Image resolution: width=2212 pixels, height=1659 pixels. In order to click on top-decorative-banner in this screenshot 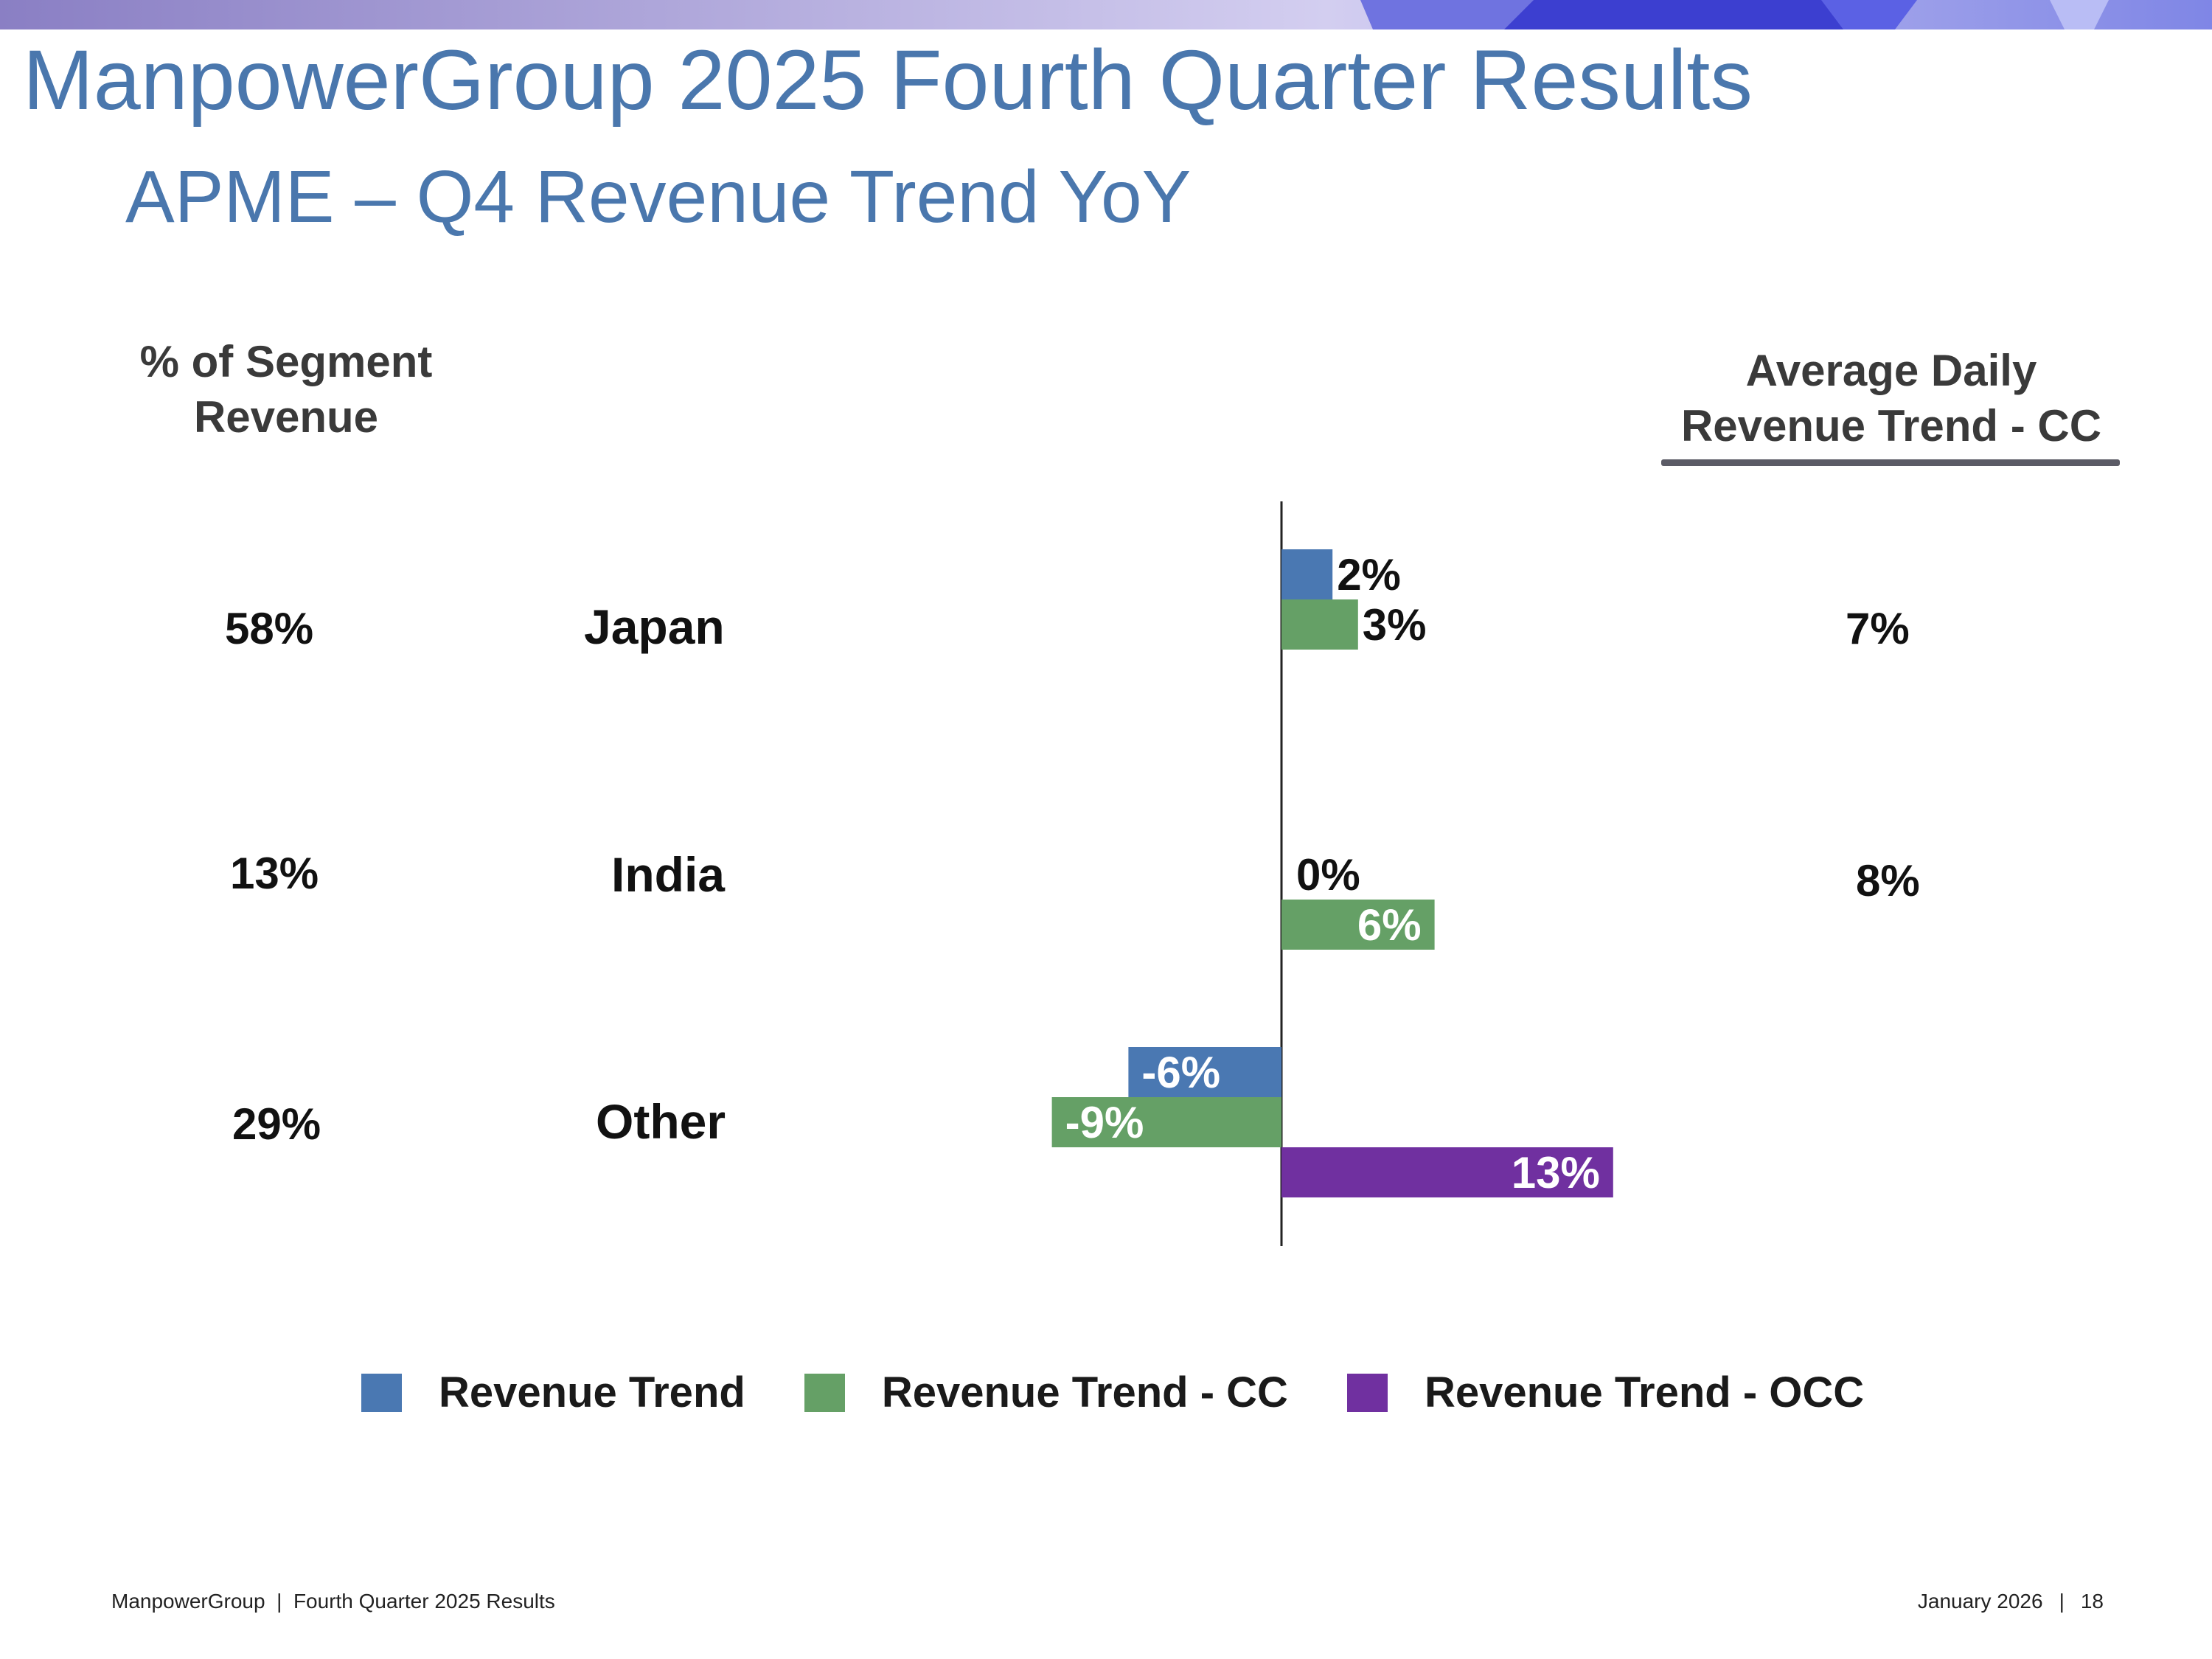, I will do `click(1106, 14)`.